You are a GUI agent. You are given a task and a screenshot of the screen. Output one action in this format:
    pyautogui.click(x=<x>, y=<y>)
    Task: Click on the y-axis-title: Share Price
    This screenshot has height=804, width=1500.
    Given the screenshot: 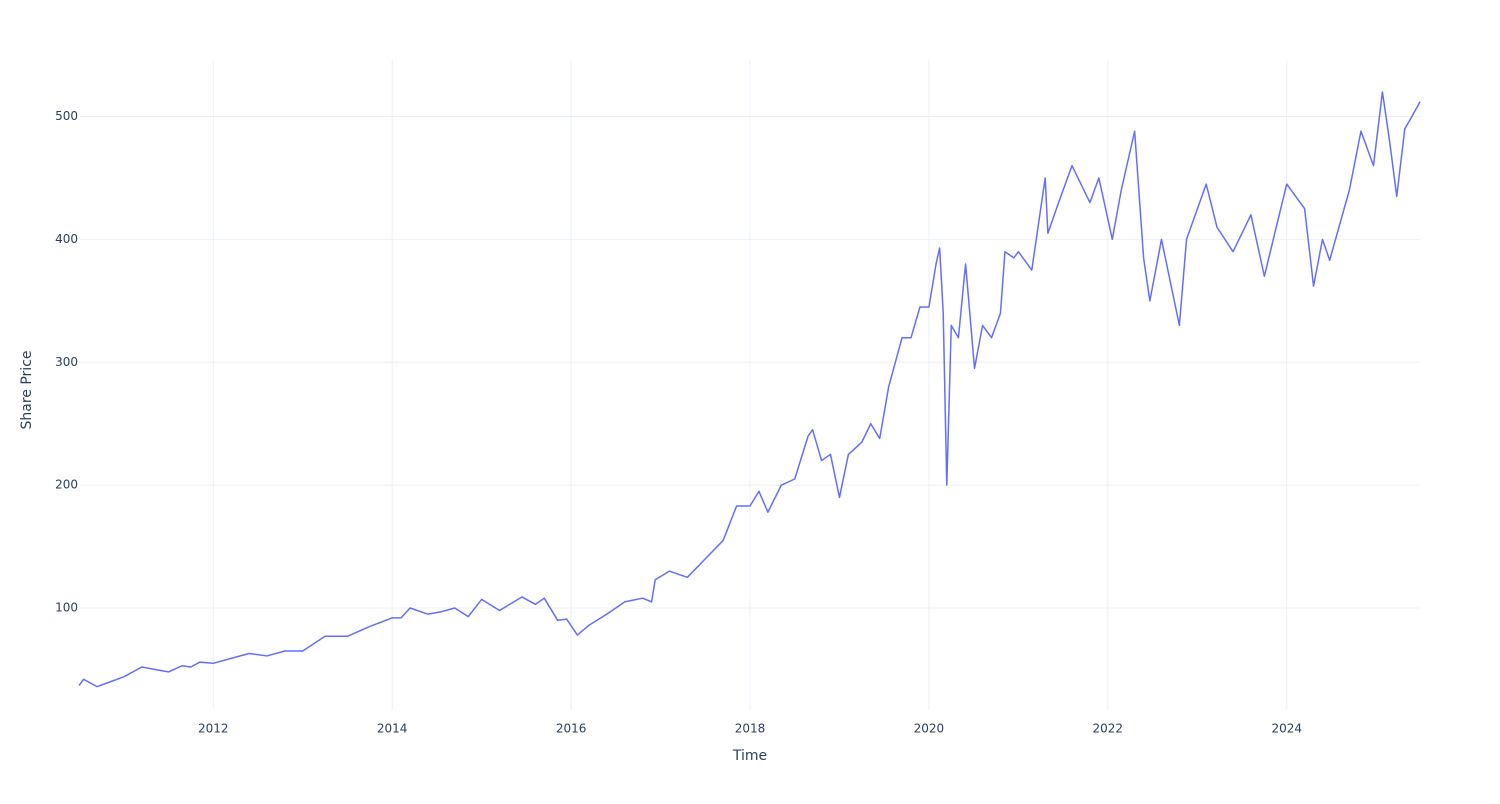 What is the action you would take?
    pyautogui.click(x=27, y=389)
    